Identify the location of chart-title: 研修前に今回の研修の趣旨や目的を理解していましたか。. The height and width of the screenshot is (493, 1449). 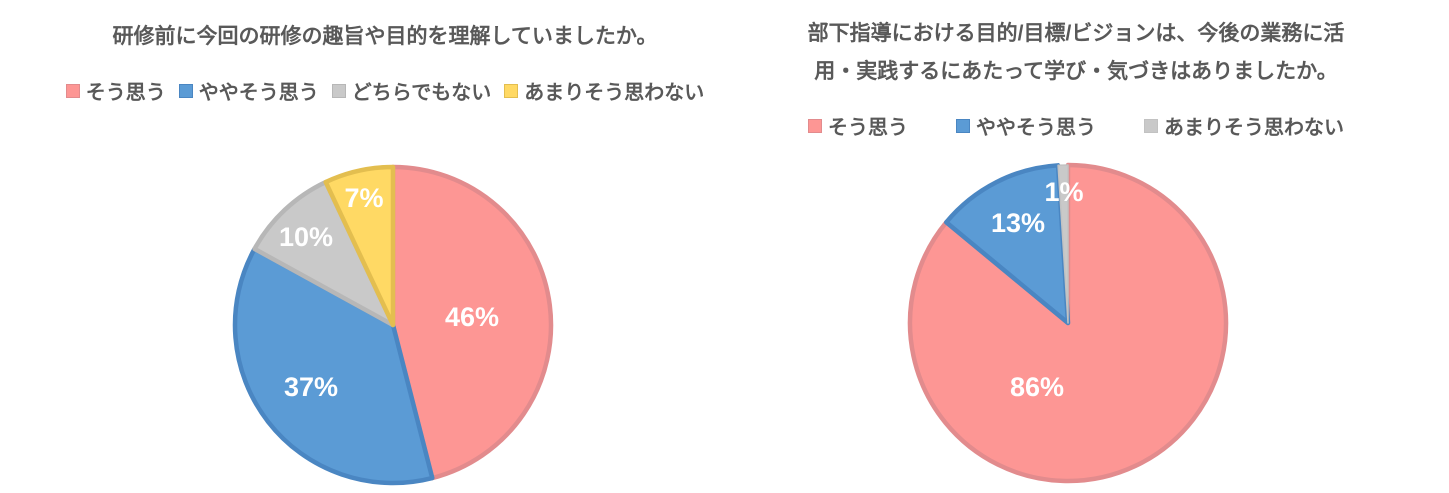
(385, 37).